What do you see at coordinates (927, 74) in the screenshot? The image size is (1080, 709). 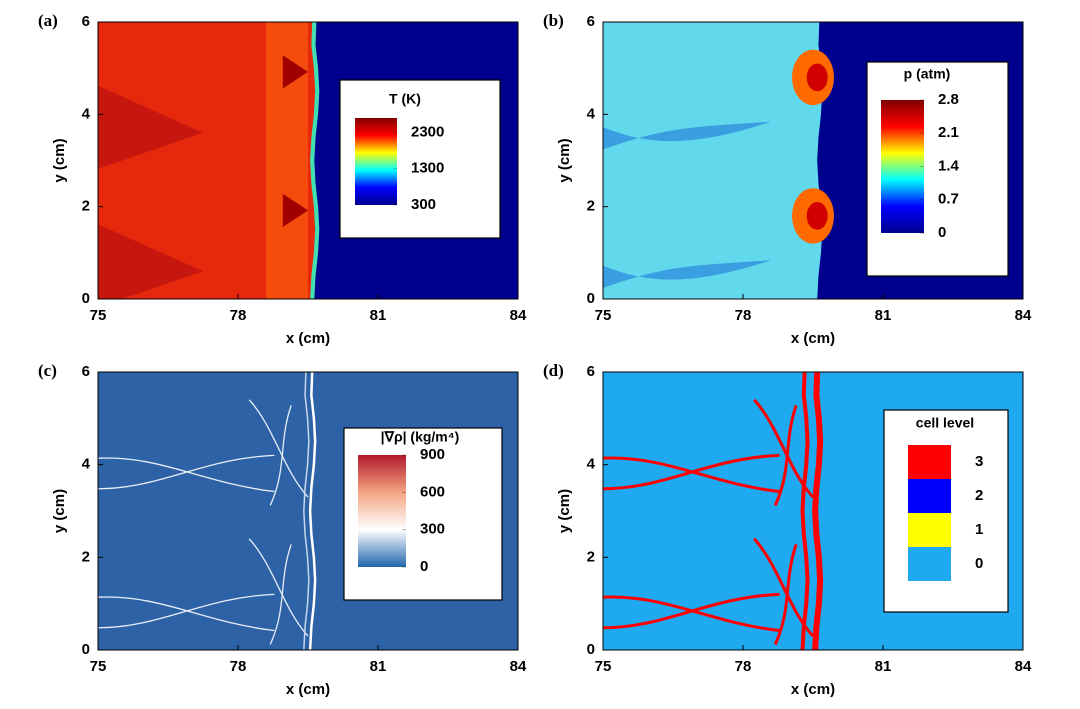 I see `colorbar-title: p (atm)` at bounding box center [927, 74].